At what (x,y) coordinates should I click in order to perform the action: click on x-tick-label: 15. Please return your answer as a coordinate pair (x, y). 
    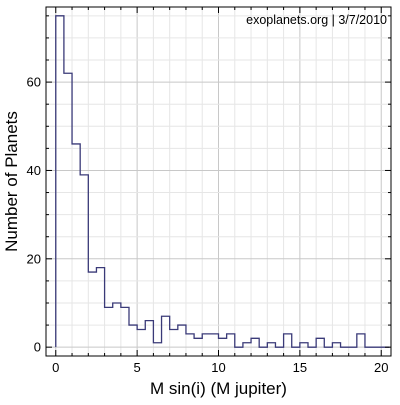
    Looking at the image, I should click on (300, 367).